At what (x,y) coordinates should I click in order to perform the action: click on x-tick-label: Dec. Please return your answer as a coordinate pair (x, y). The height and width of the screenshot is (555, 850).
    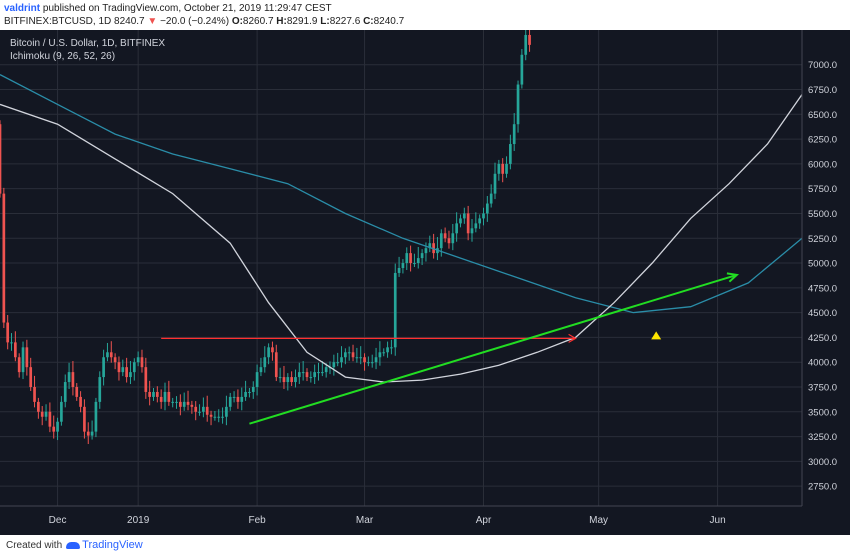
    Looking at the image, I should click on (58, 520).